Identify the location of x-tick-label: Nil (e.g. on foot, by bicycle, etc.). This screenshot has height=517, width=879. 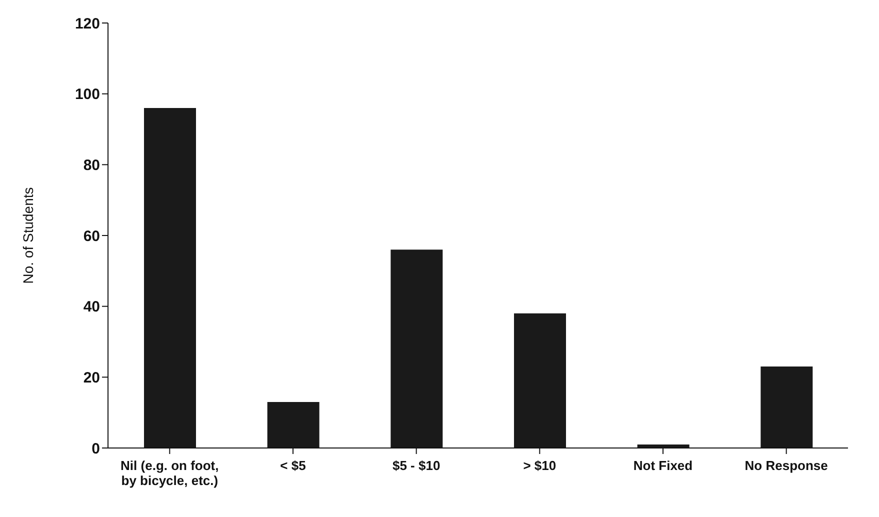
(169, 473).